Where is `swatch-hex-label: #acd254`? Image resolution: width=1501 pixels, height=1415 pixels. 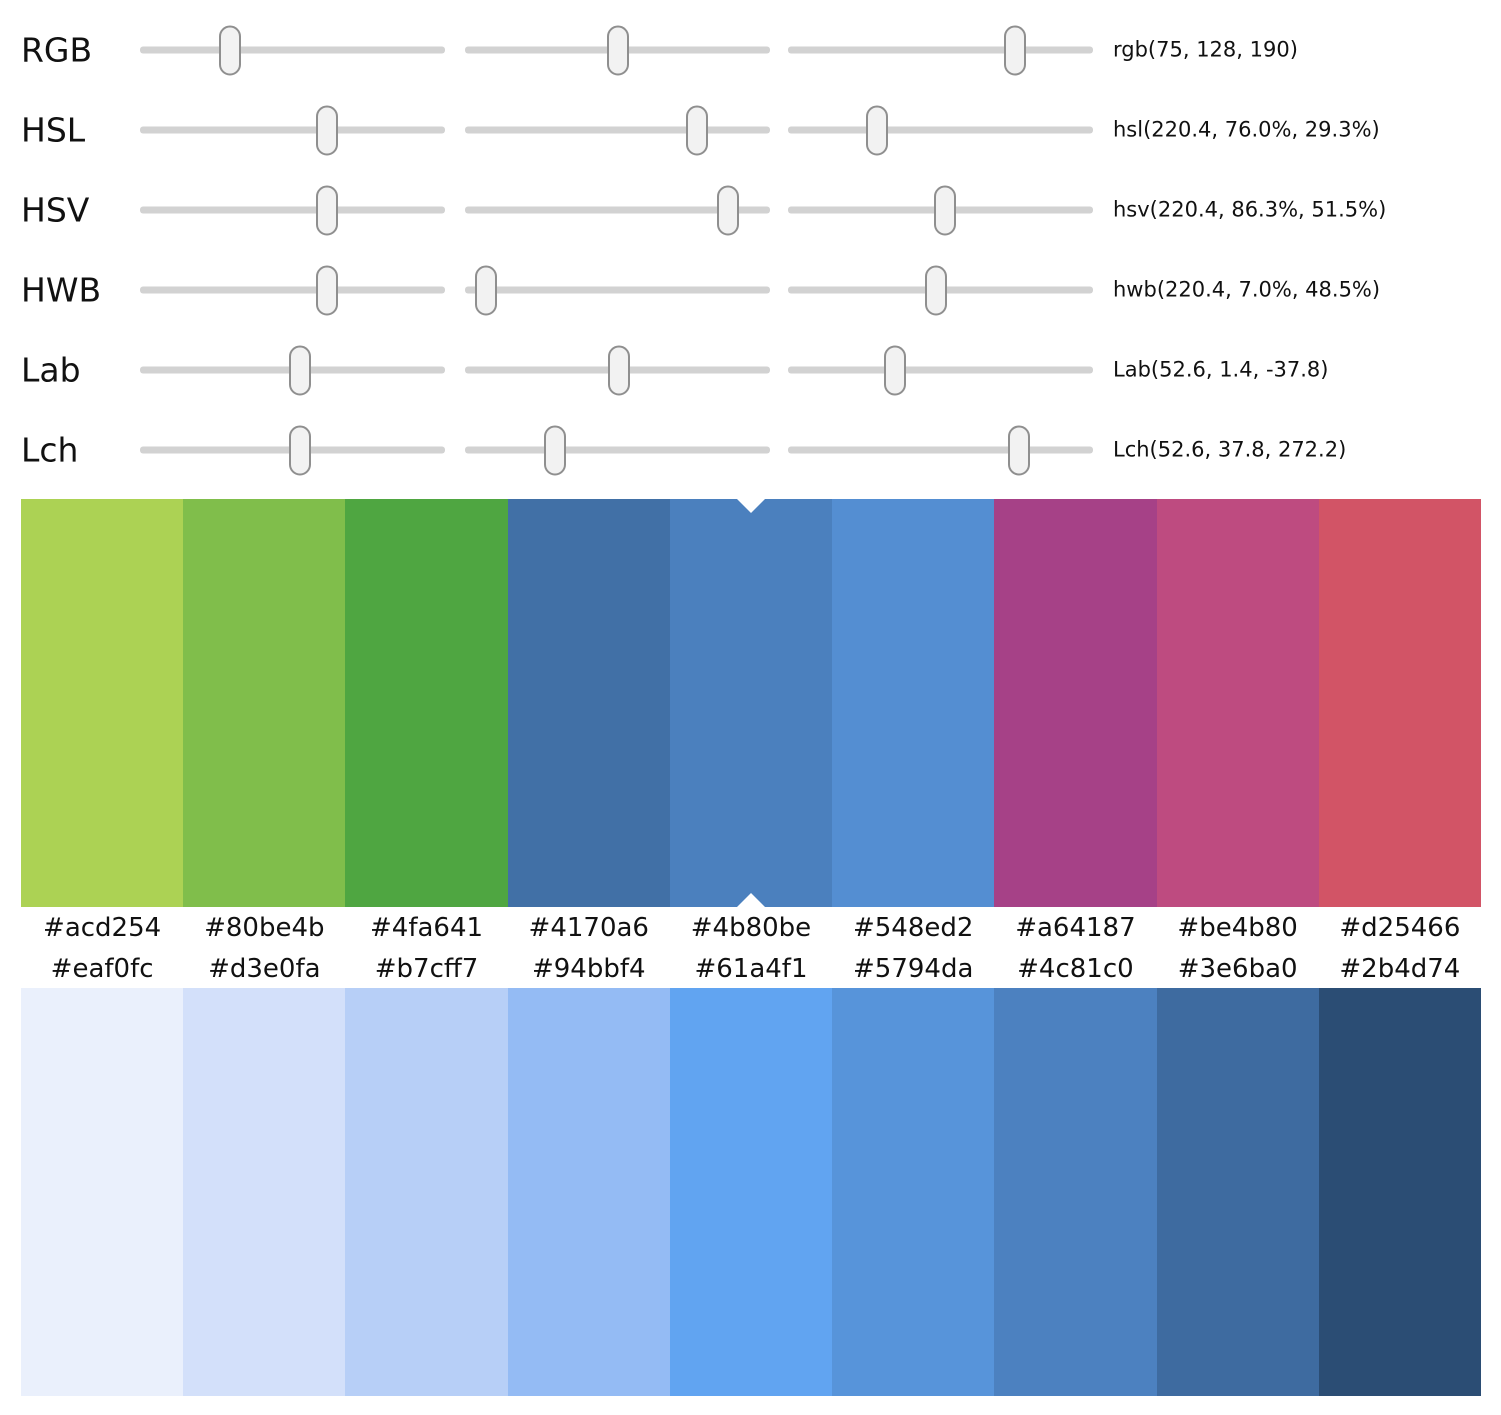 swatch-hex-label: #acd254 is located at coordinates (102, 928).